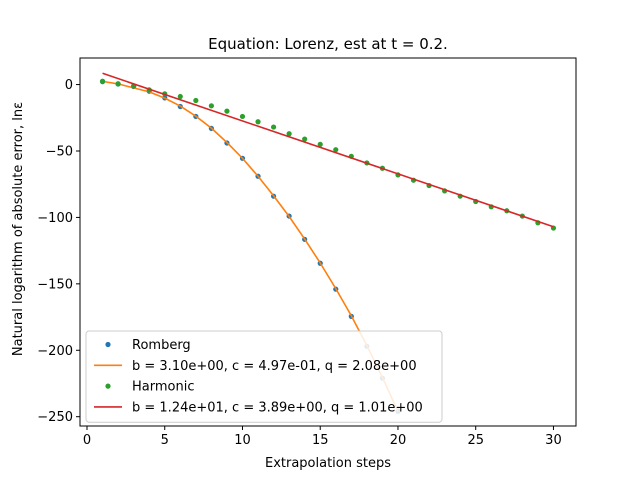 This screenshot has height=480, width=640. Describe the element at coordinates (58, 251) in the screenshot. I see `y-axis: 0 −50 −100 −150 −200 −250` at that location.